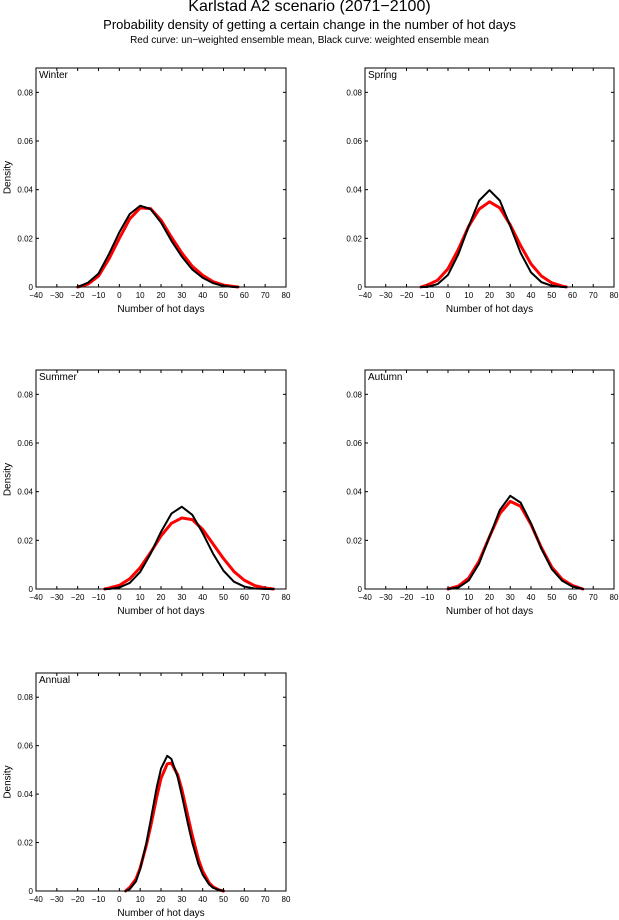  What do you see at coordinates (54, 680) in the screenshot?
I see `panel-title: Annual` at bounding box center [54, 680].